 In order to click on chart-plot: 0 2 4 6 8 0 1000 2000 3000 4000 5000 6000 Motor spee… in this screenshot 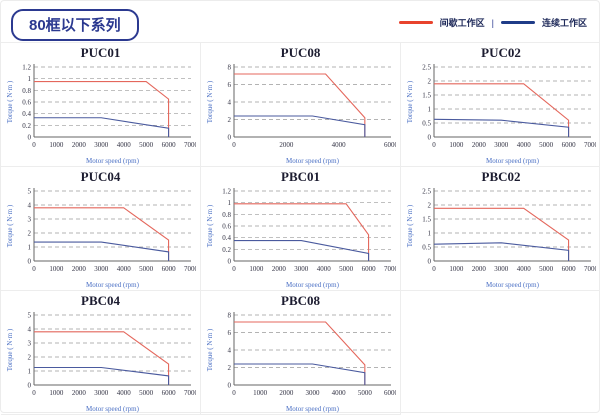, I will do `click(301, 363)`.